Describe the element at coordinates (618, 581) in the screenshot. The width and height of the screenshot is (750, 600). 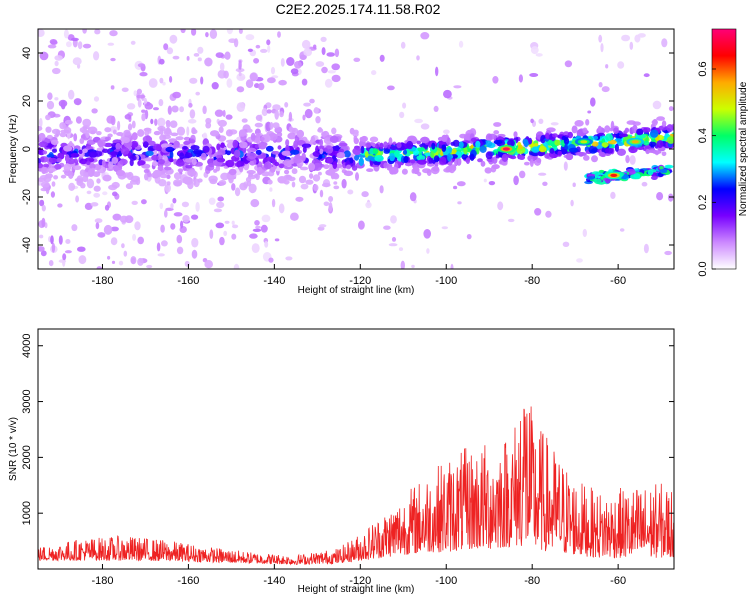
I see `x-tick-label: -60` at that location.